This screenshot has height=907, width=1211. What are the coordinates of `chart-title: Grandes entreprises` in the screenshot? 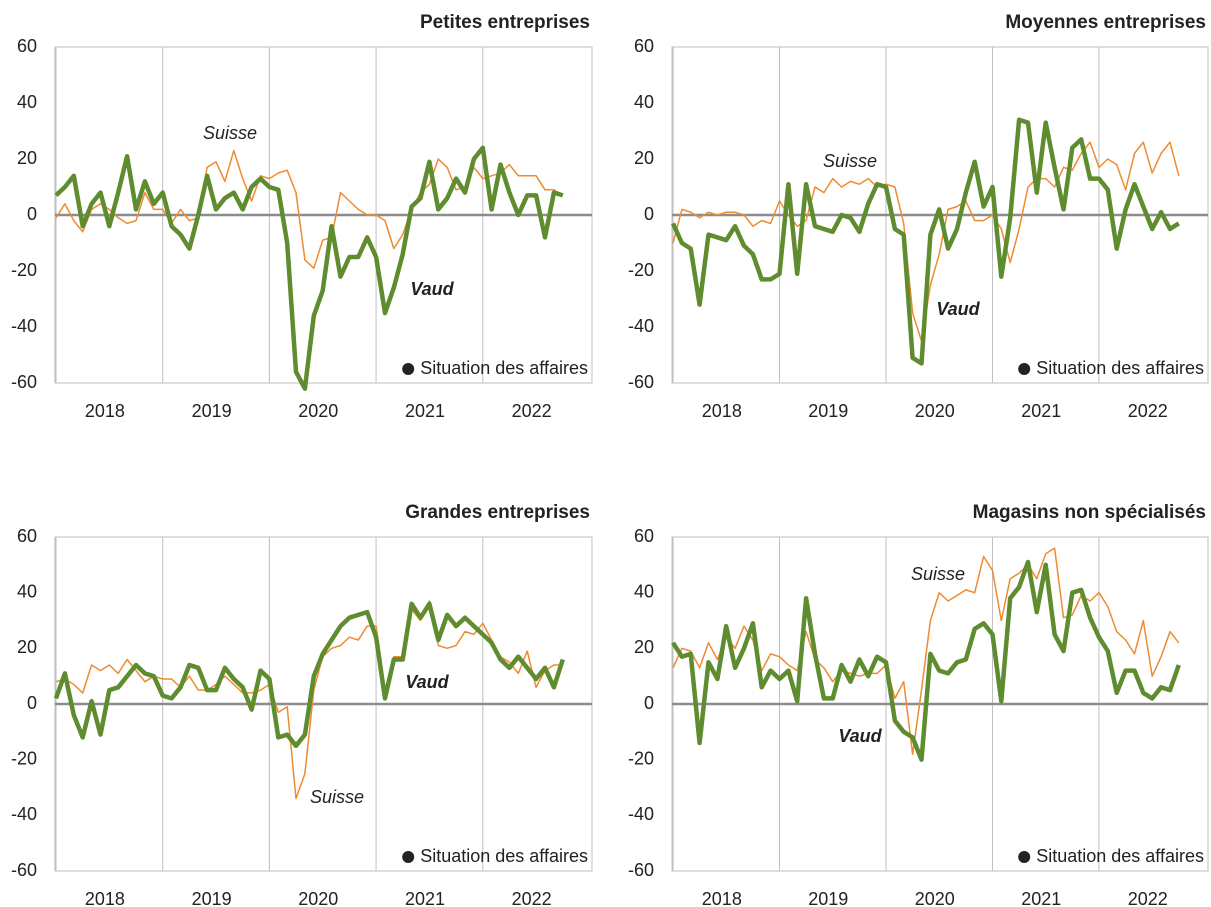 It's located at (497, 512).